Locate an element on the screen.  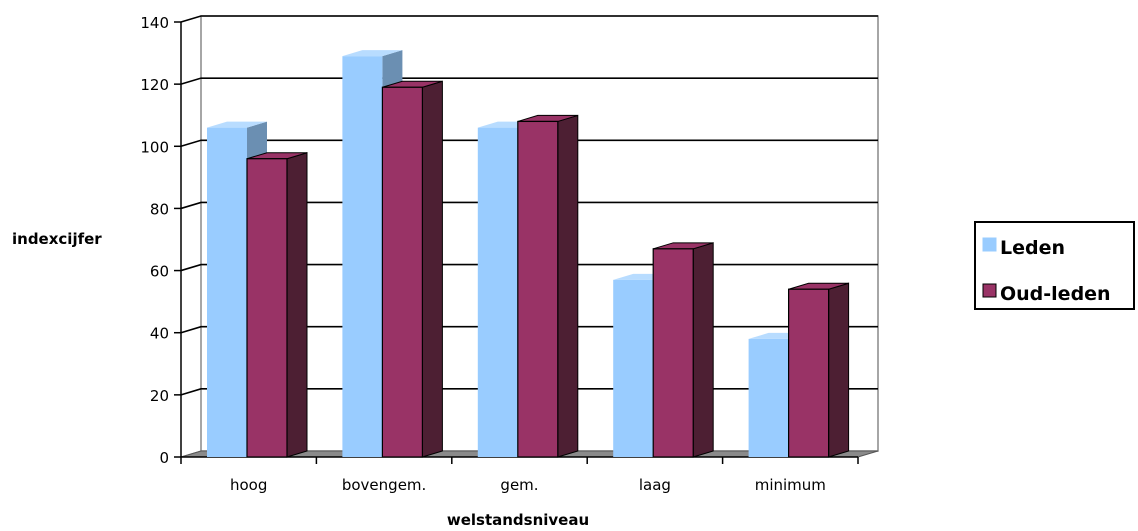
y-tick-label: 60 is located at coordinates (159, 272).